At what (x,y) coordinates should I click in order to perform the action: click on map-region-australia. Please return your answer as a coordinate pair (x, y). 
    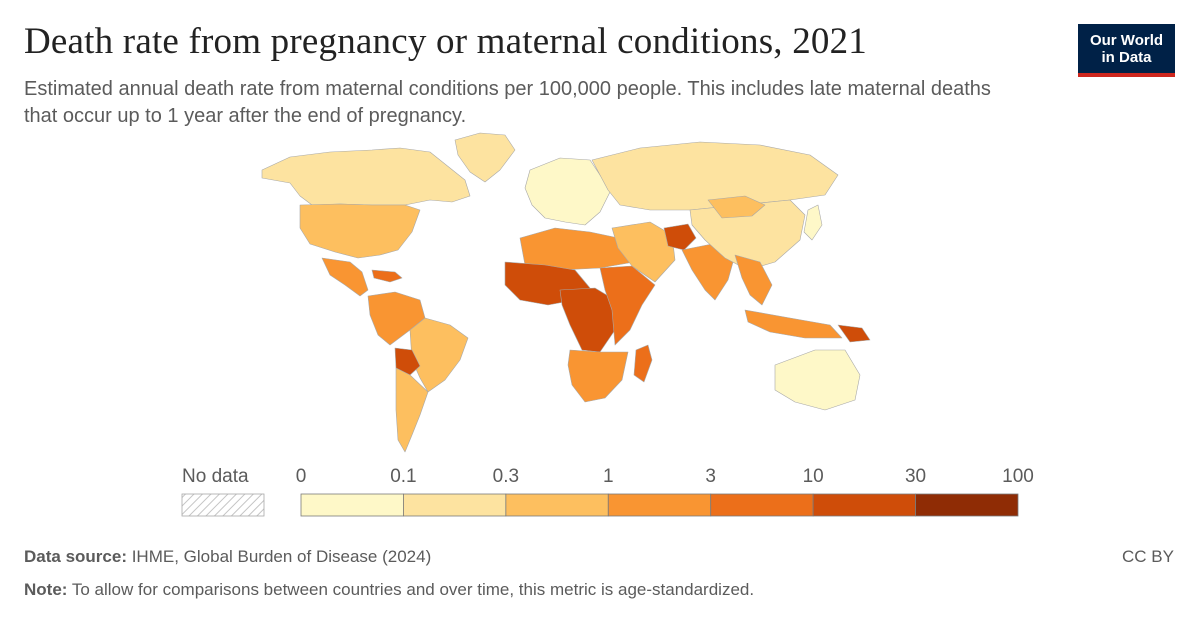
    Looking at the image, I should click on (817, 380).